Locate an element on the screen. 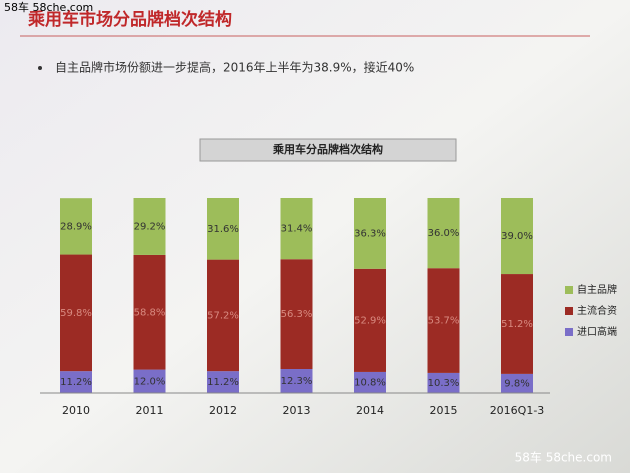 The width and height of the screenshot is (630, 473). data-label: 31.4% is located at coordinates (297, 229).